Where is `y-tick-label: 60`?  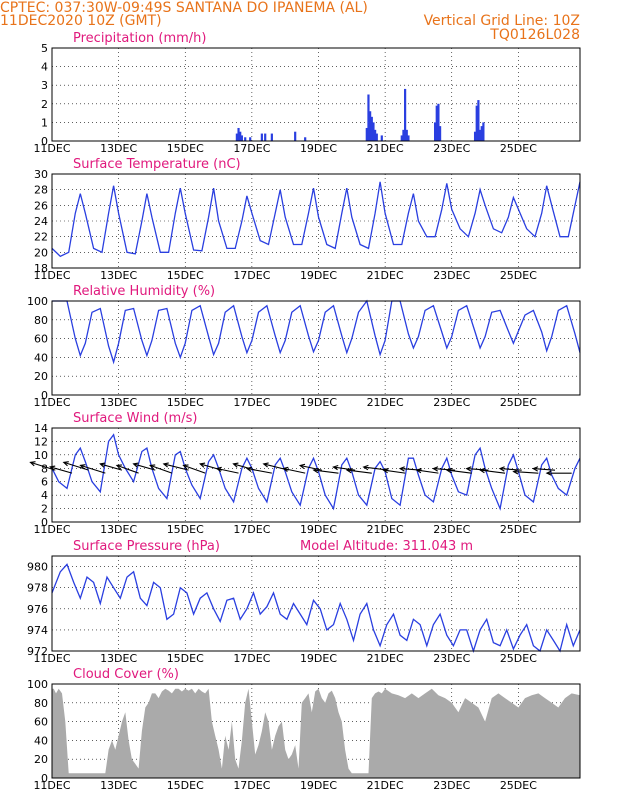
y-tick-label: 60 is located at coordinates (41, 339).